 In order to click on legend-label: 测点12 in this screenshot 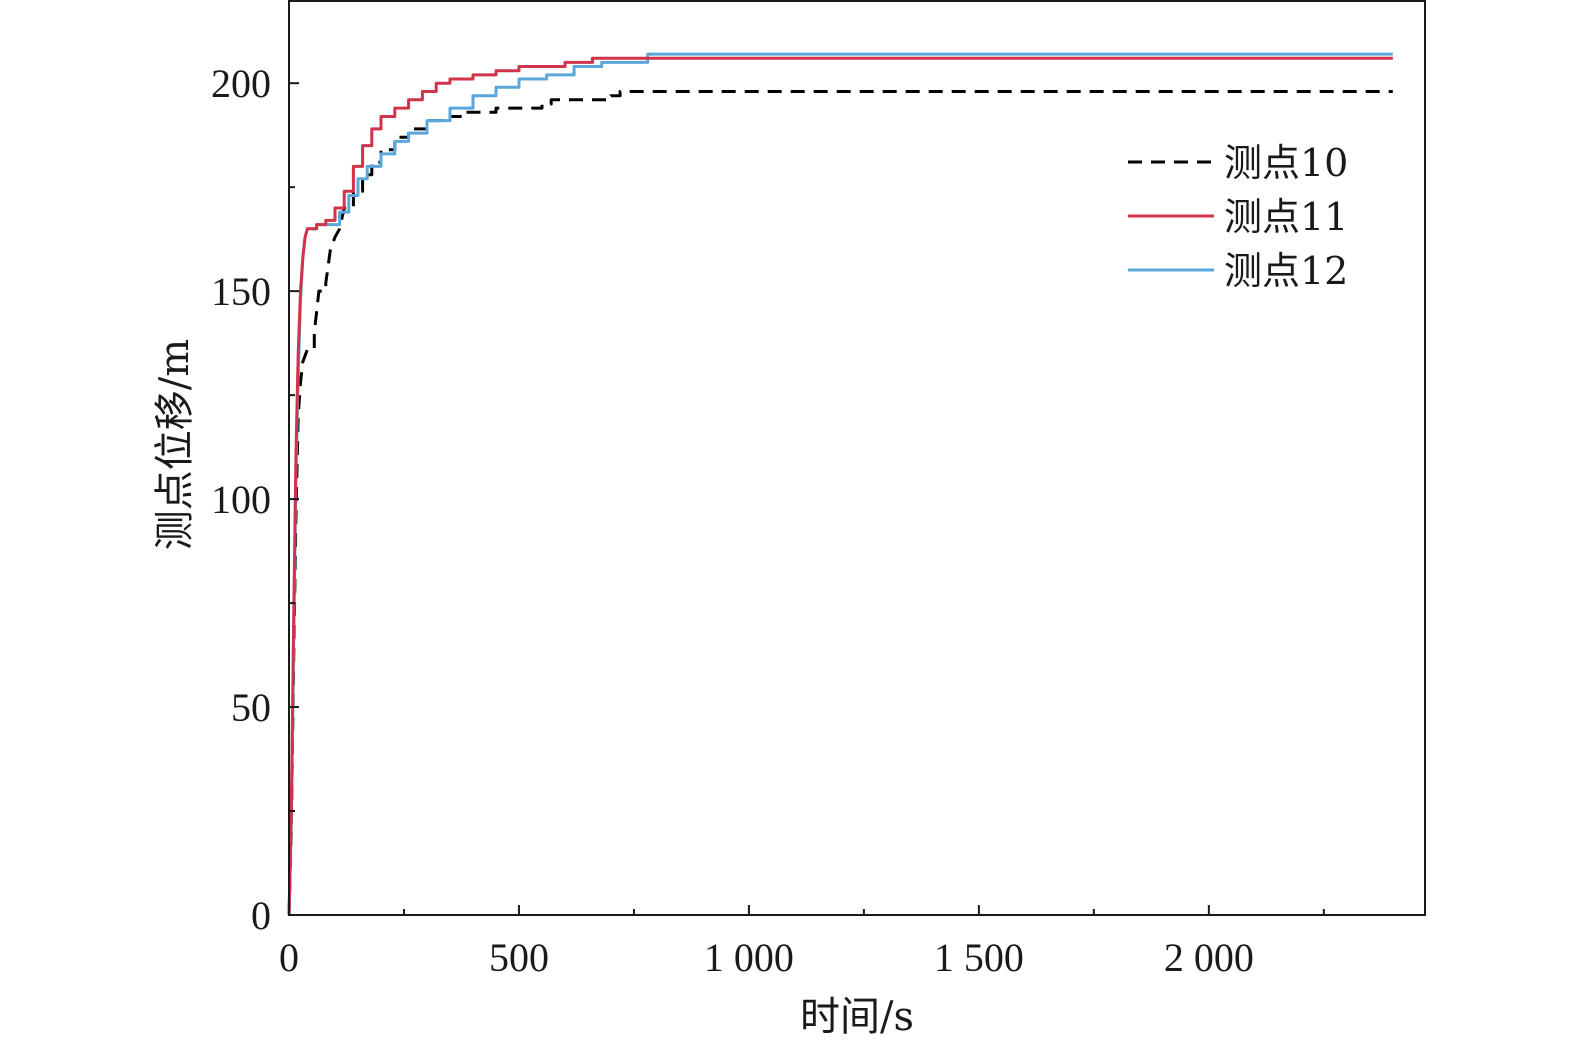, I will do `click(1286, 271)`.